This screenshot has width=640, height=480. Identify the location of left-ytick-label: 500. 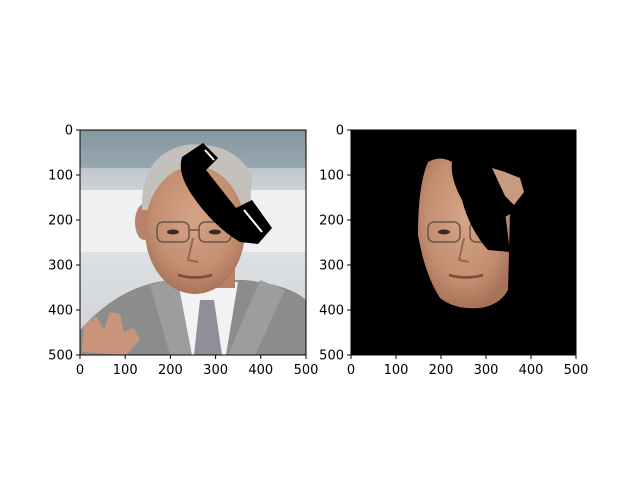
(60, 356).